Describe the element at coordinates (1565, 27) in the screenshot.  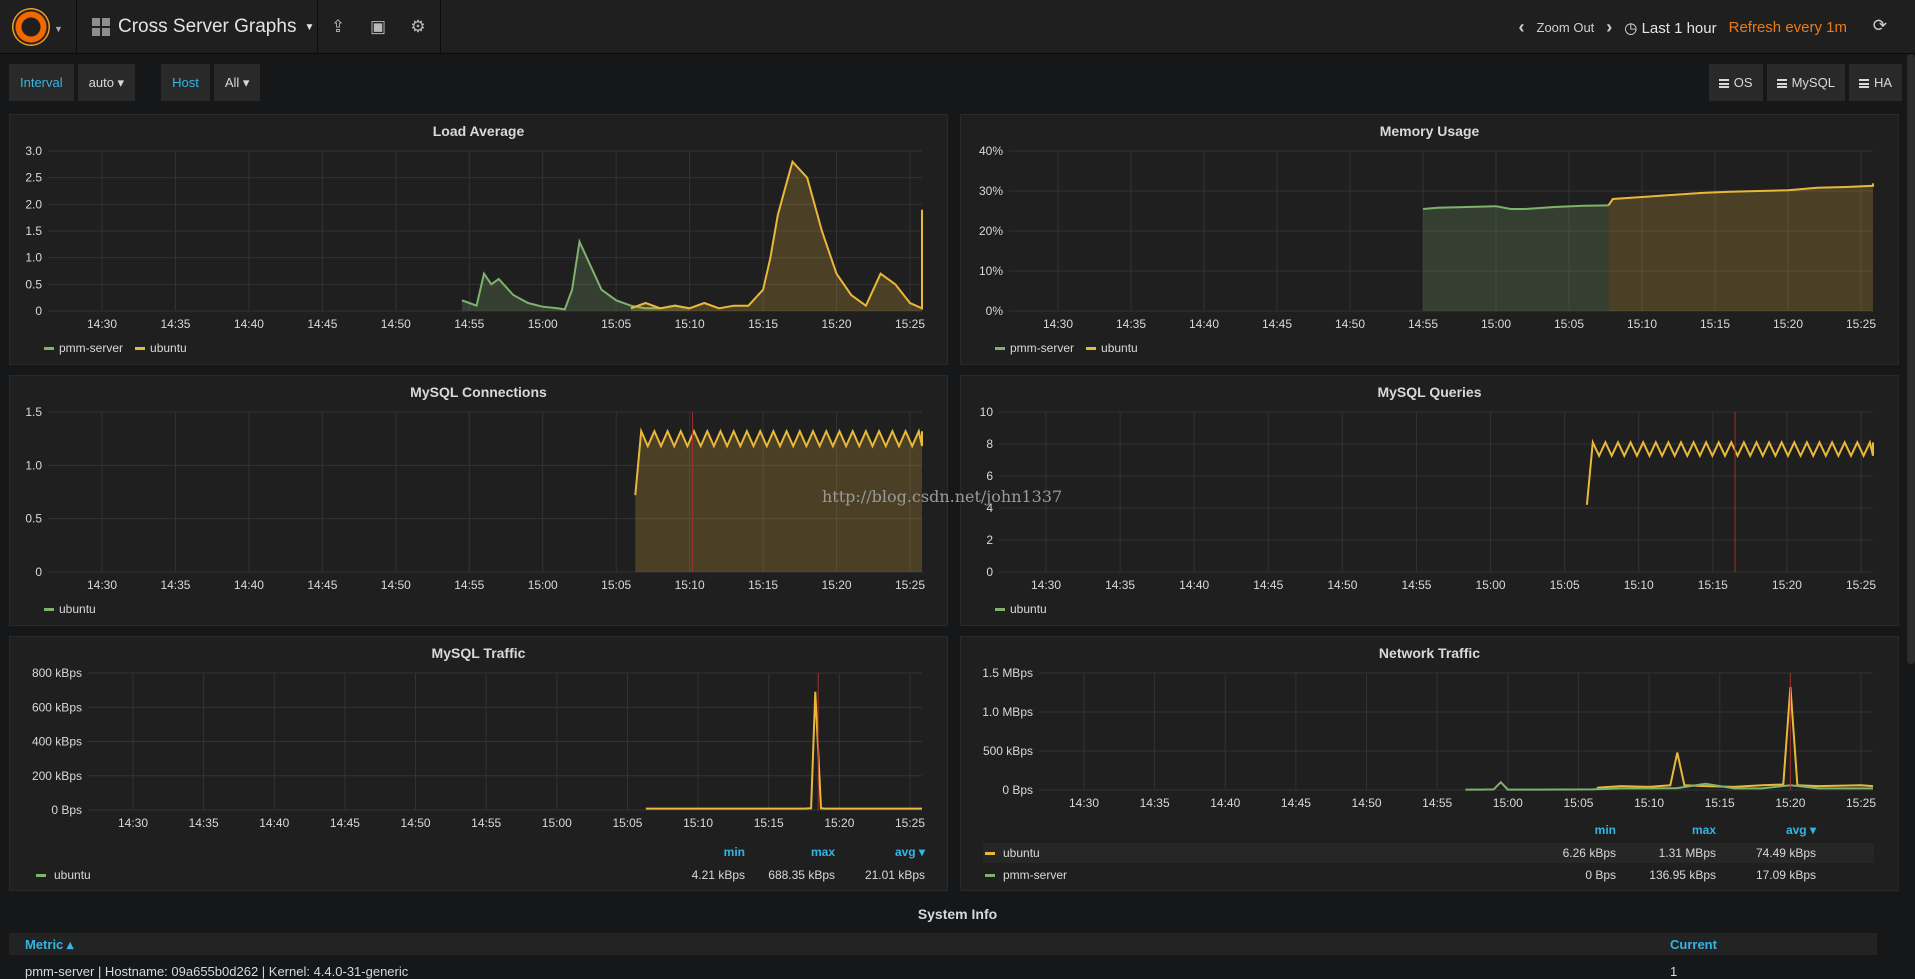
I see `zoom-out-button: Zoom Out` at that location.